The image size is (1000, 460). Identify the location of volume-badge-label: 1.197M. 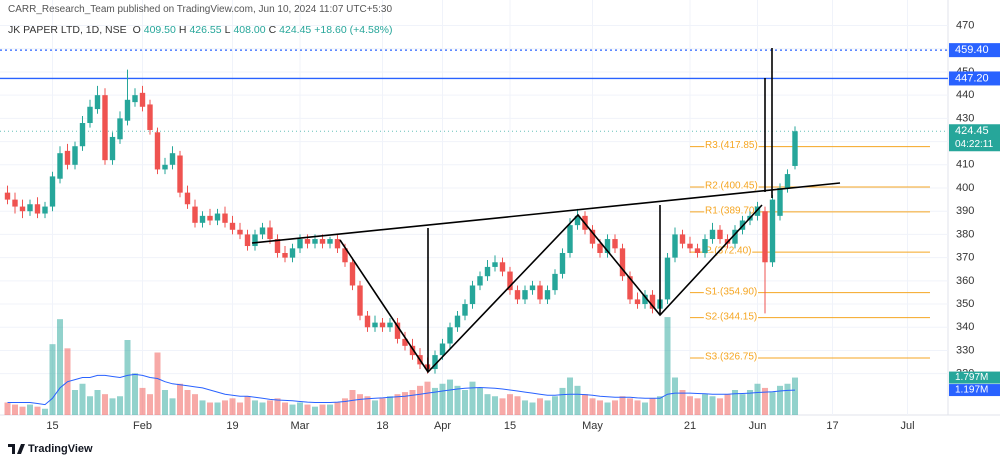
(971, 390).